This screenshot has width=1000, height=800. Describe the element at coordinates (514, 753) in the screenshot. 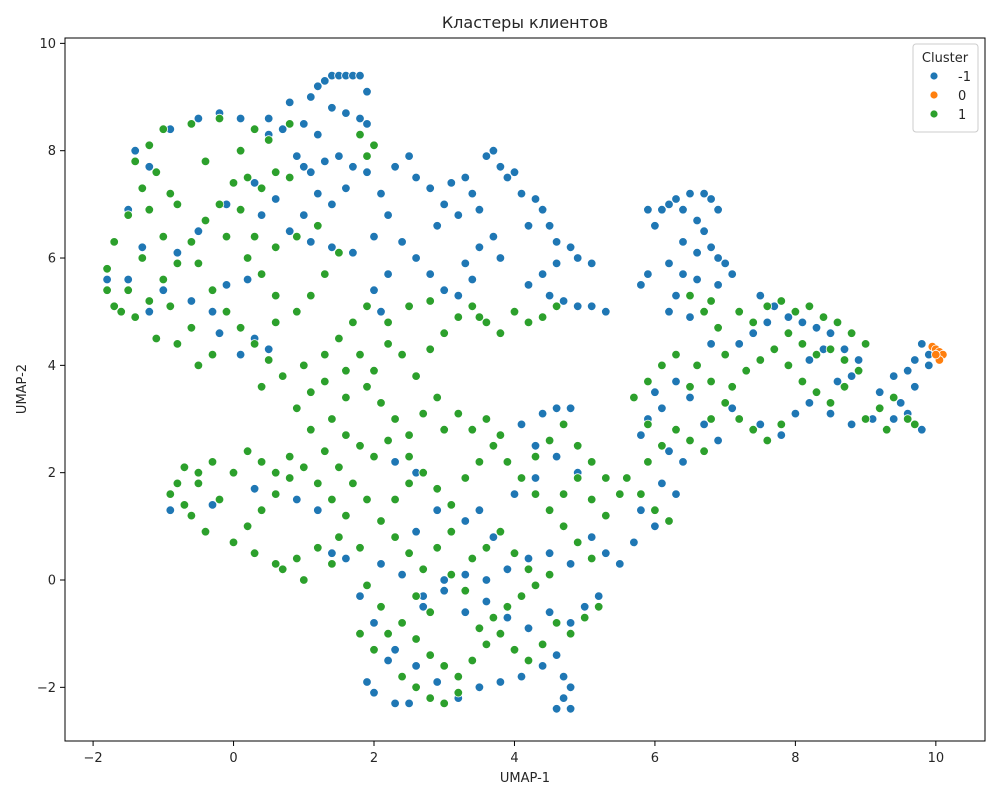

I see `x-axis: −2 0 2 4 6 8 10` at that location.